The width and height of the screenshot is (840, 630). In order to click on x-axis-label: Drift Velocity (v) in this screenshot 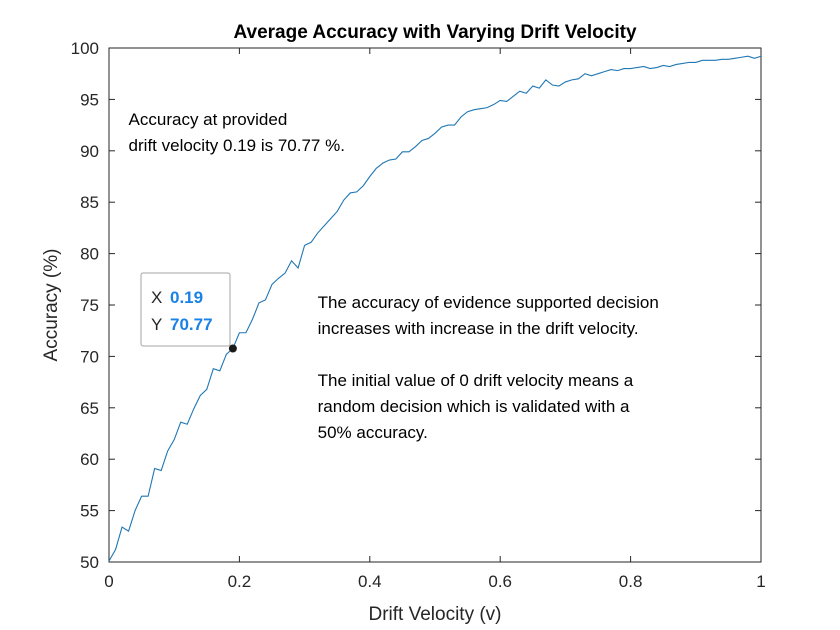, I will do `click(434, 614)`.